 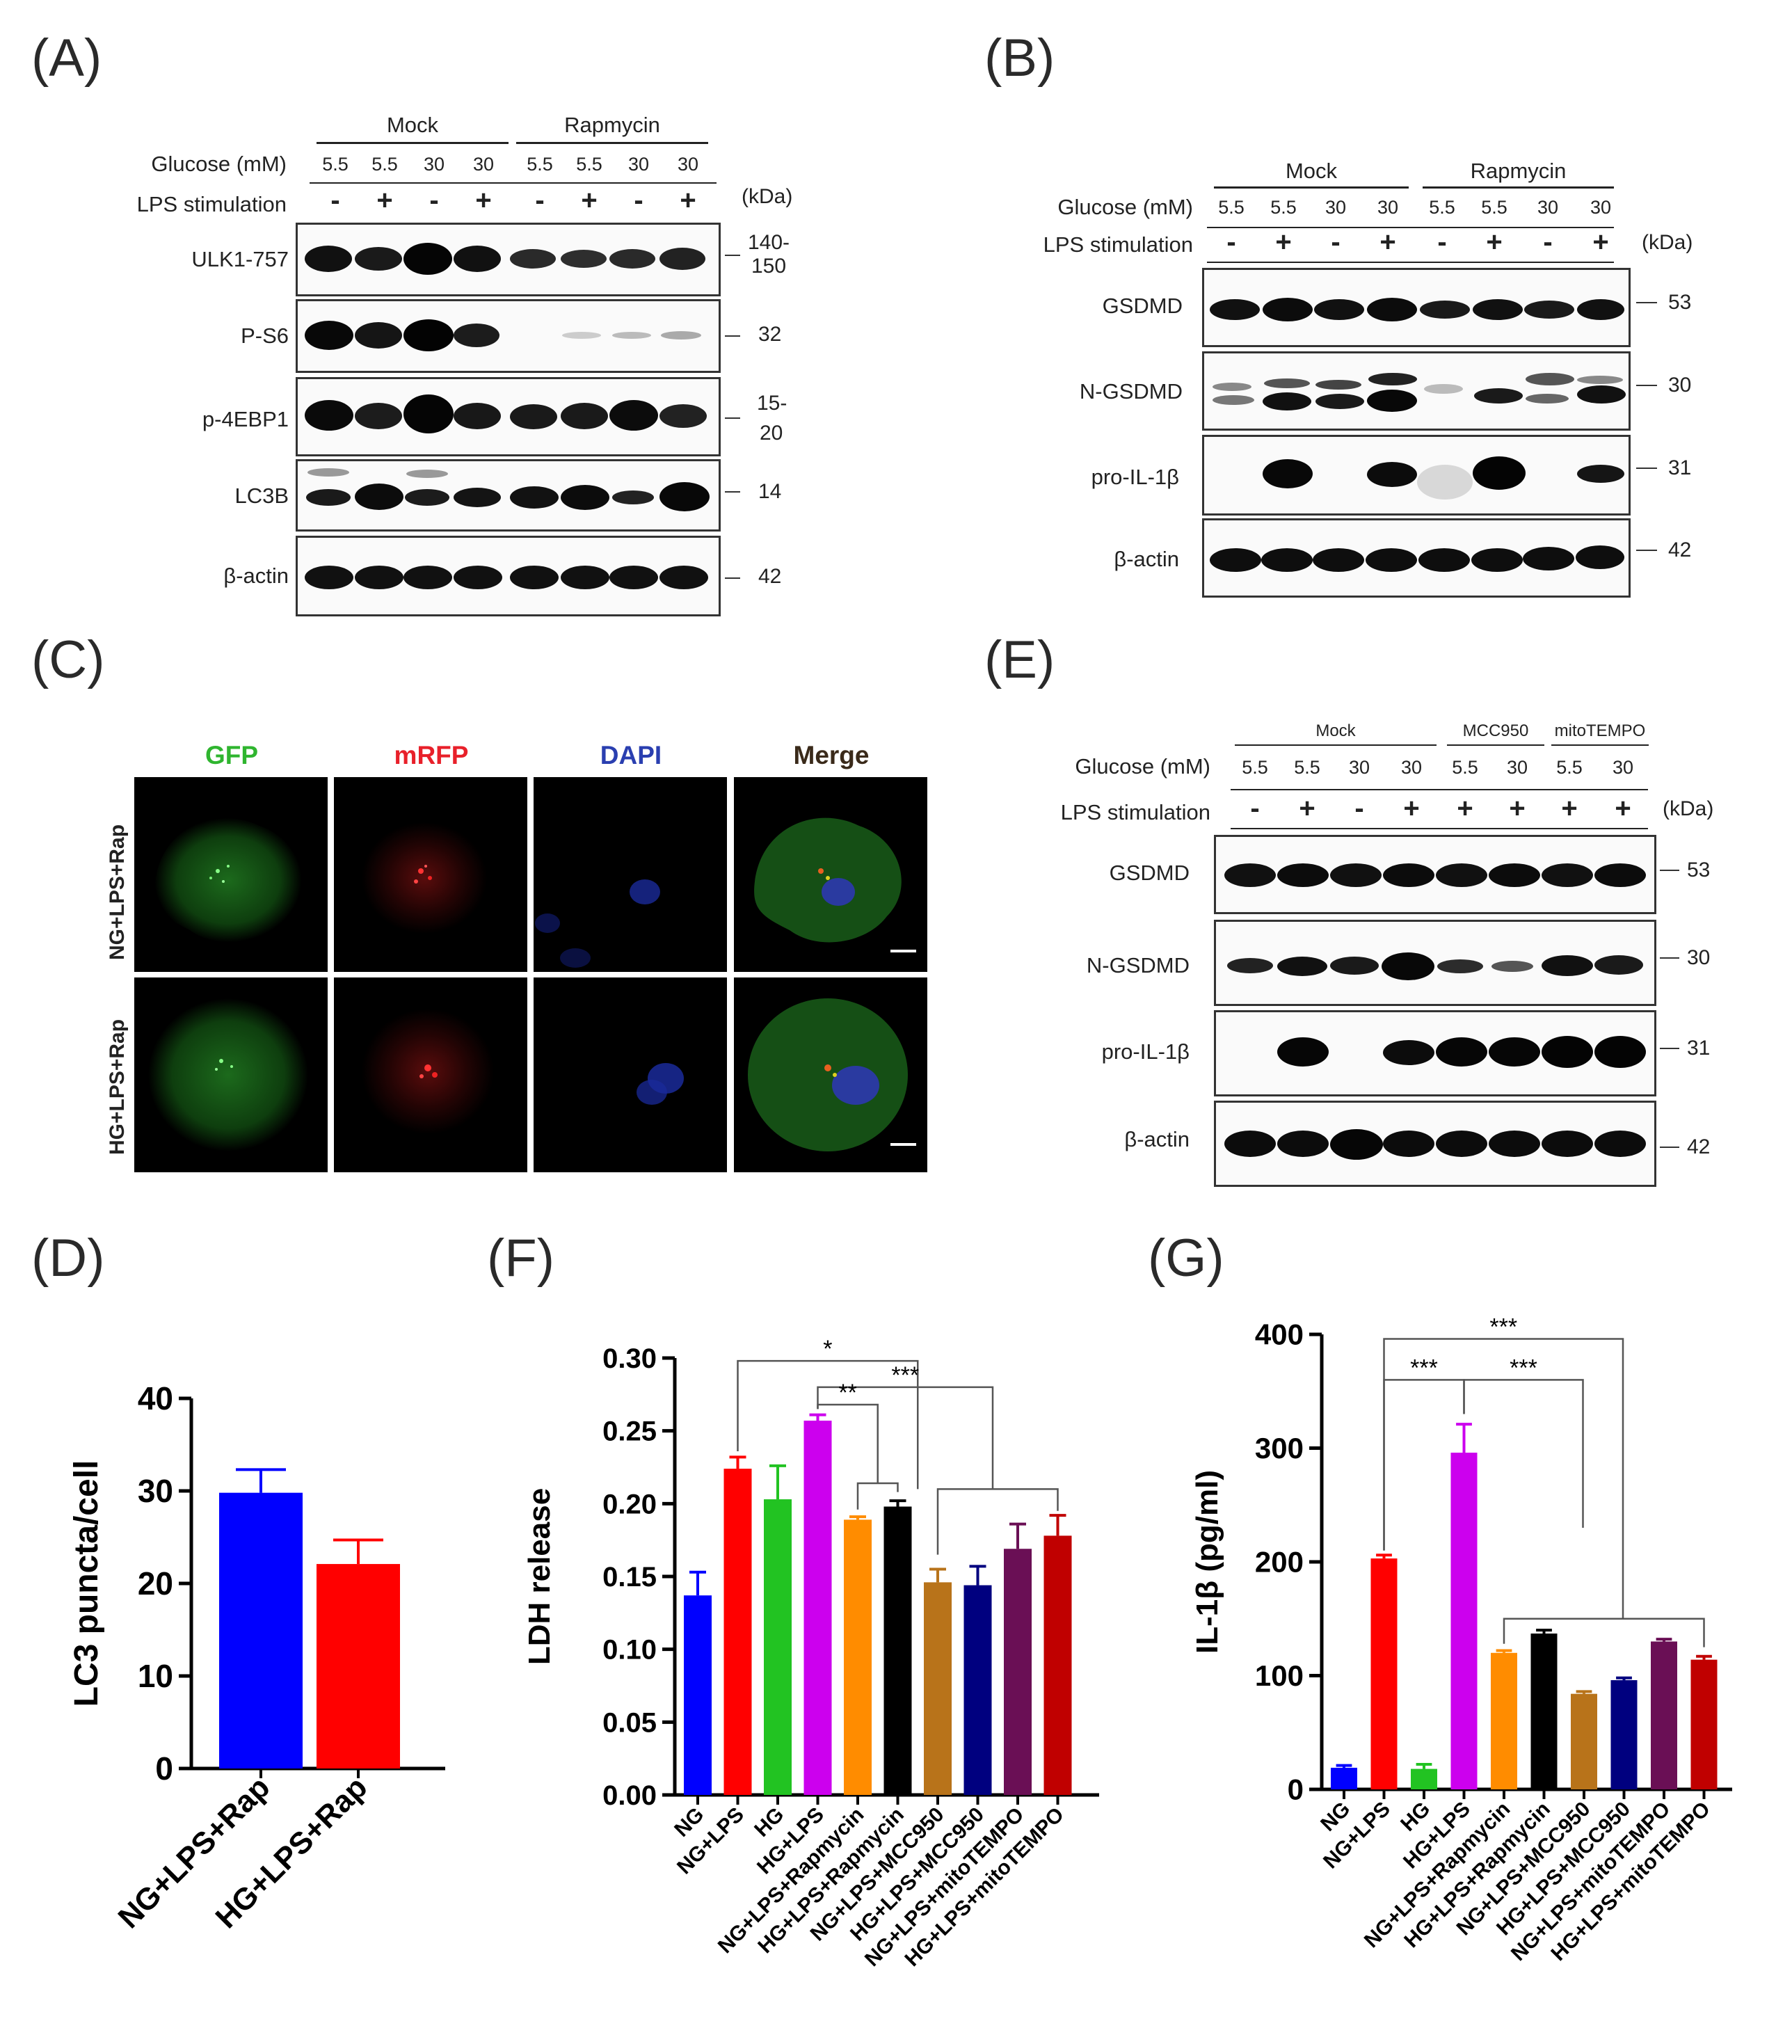 I want to click on y-tick-label: 40, so click(x=155, y=1398).